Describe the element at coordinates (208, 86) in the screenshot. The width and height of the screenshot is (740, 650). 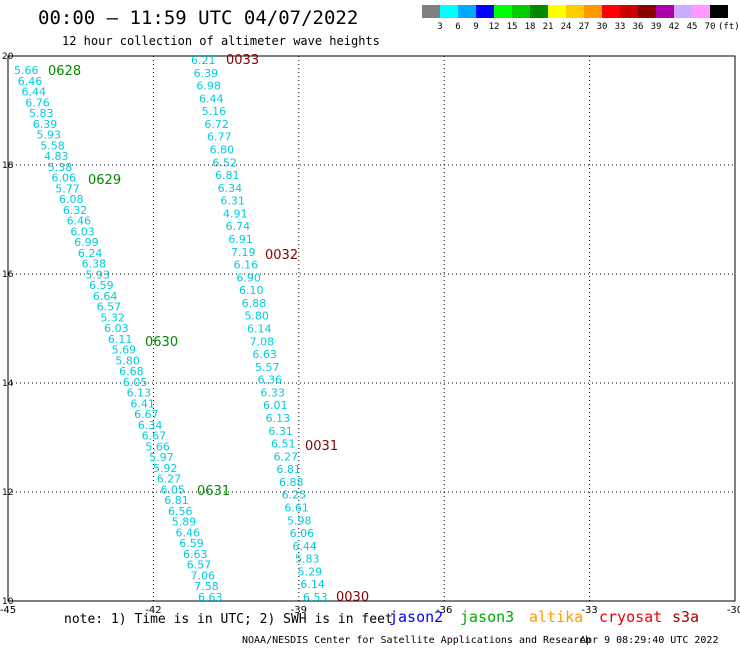
I see `swh-value-track2: 6.98` at that location.